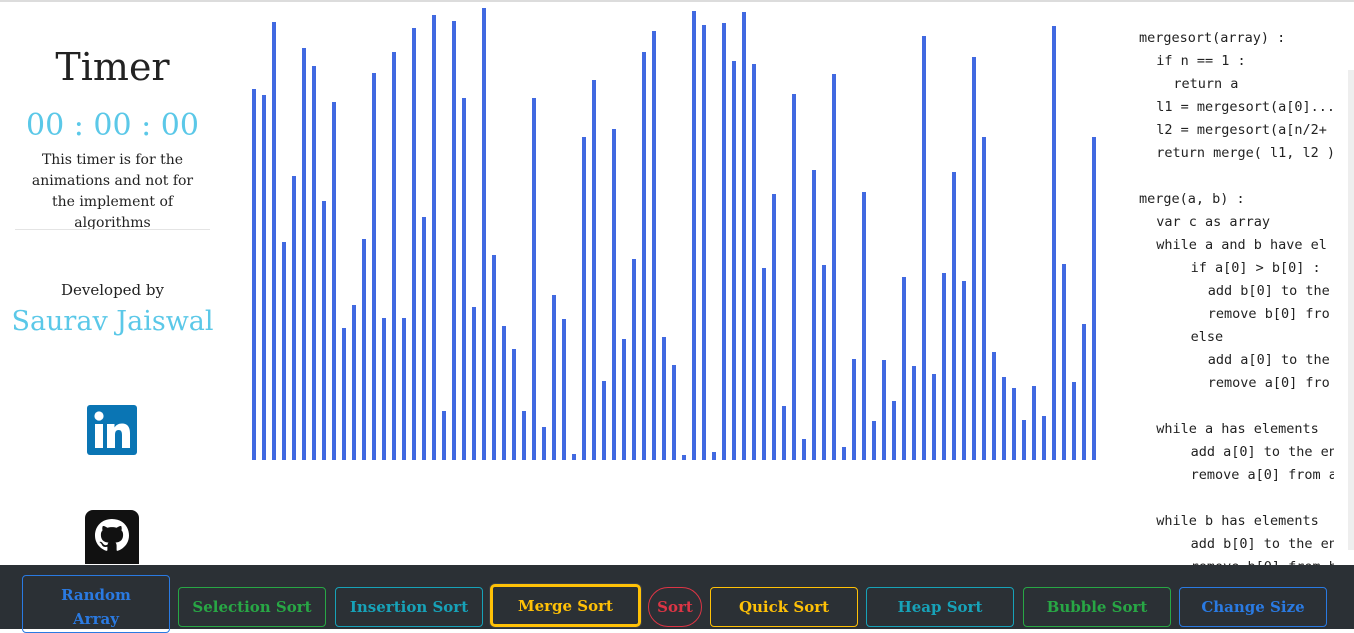 The height and width of the screenshot is (633, 1354). I want to click on sort-button-label: Sort, so click(675, 607).